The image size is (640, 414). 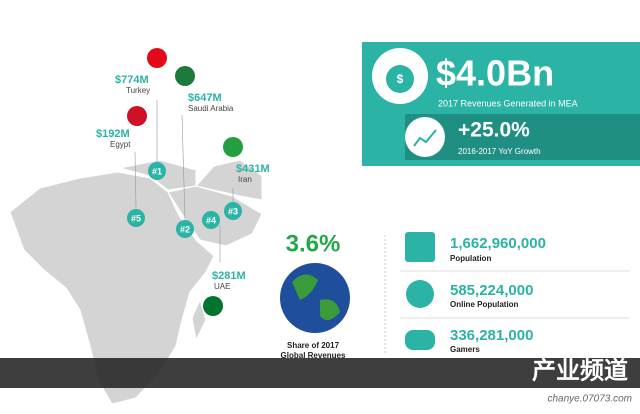 What do you see at coordinates (253, 169) in the screenshot?
I see `country-amount: $431M` at bounding box center [253, 169].